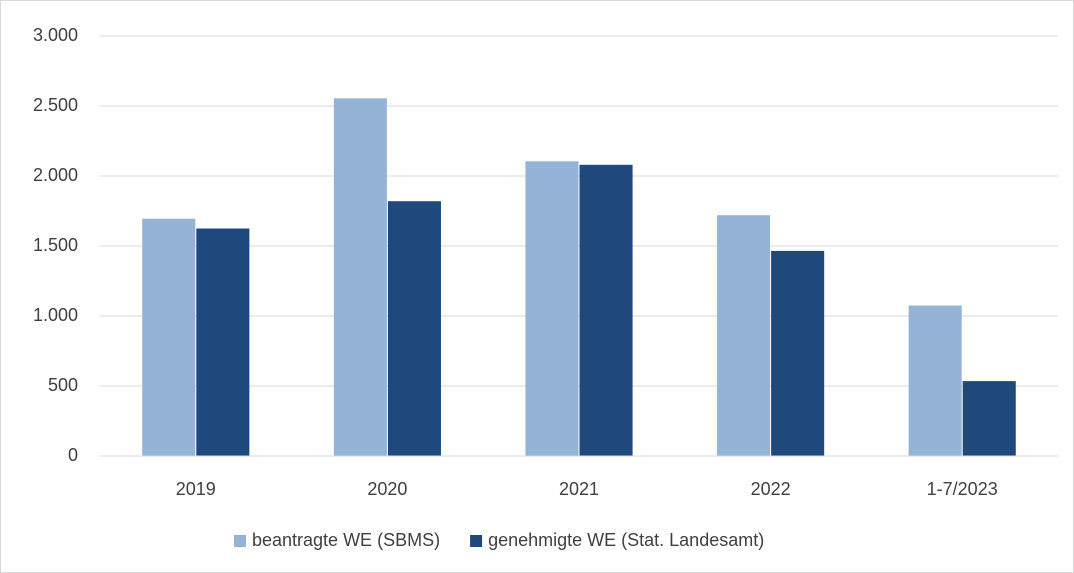 The width and height of the screenshot is (1074, 573). I want to click on x-tick-label: 2020, so click(387, 489).